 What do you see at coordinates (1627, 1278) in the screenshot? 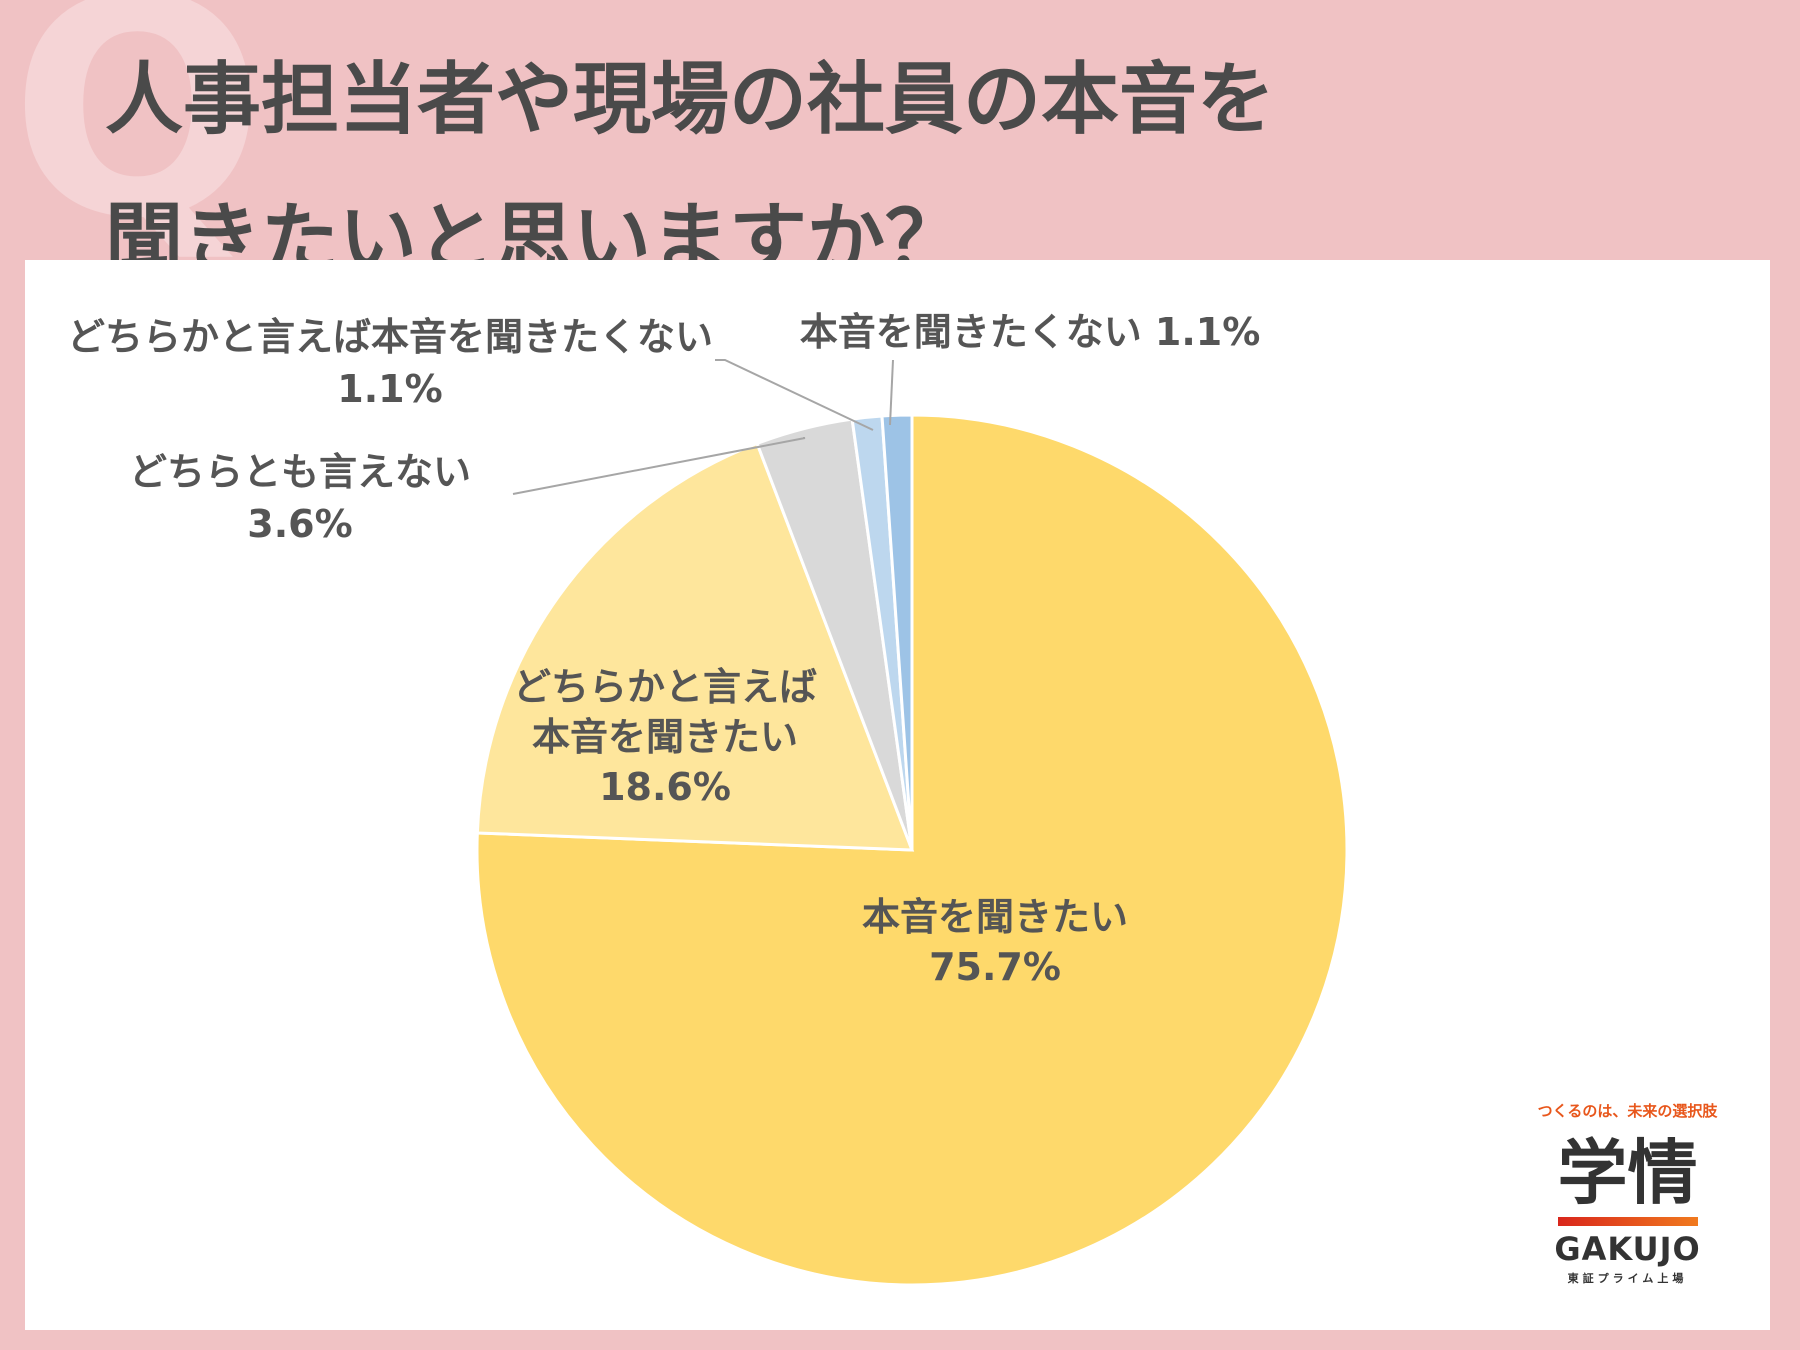
I see `brand-listing: 東証プライム上場` at bounding box center [1627, 1278].